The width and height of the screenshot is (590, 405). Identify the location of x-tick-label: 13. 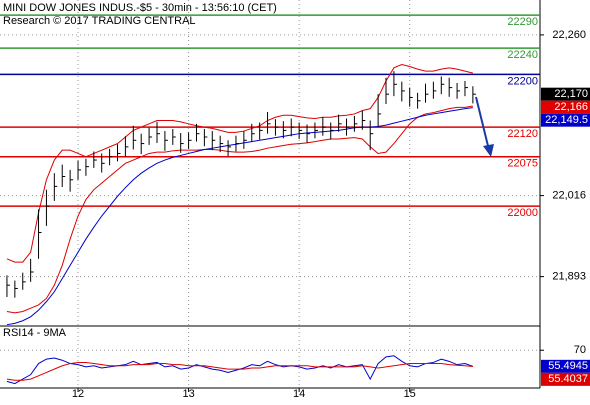
(188, 394).